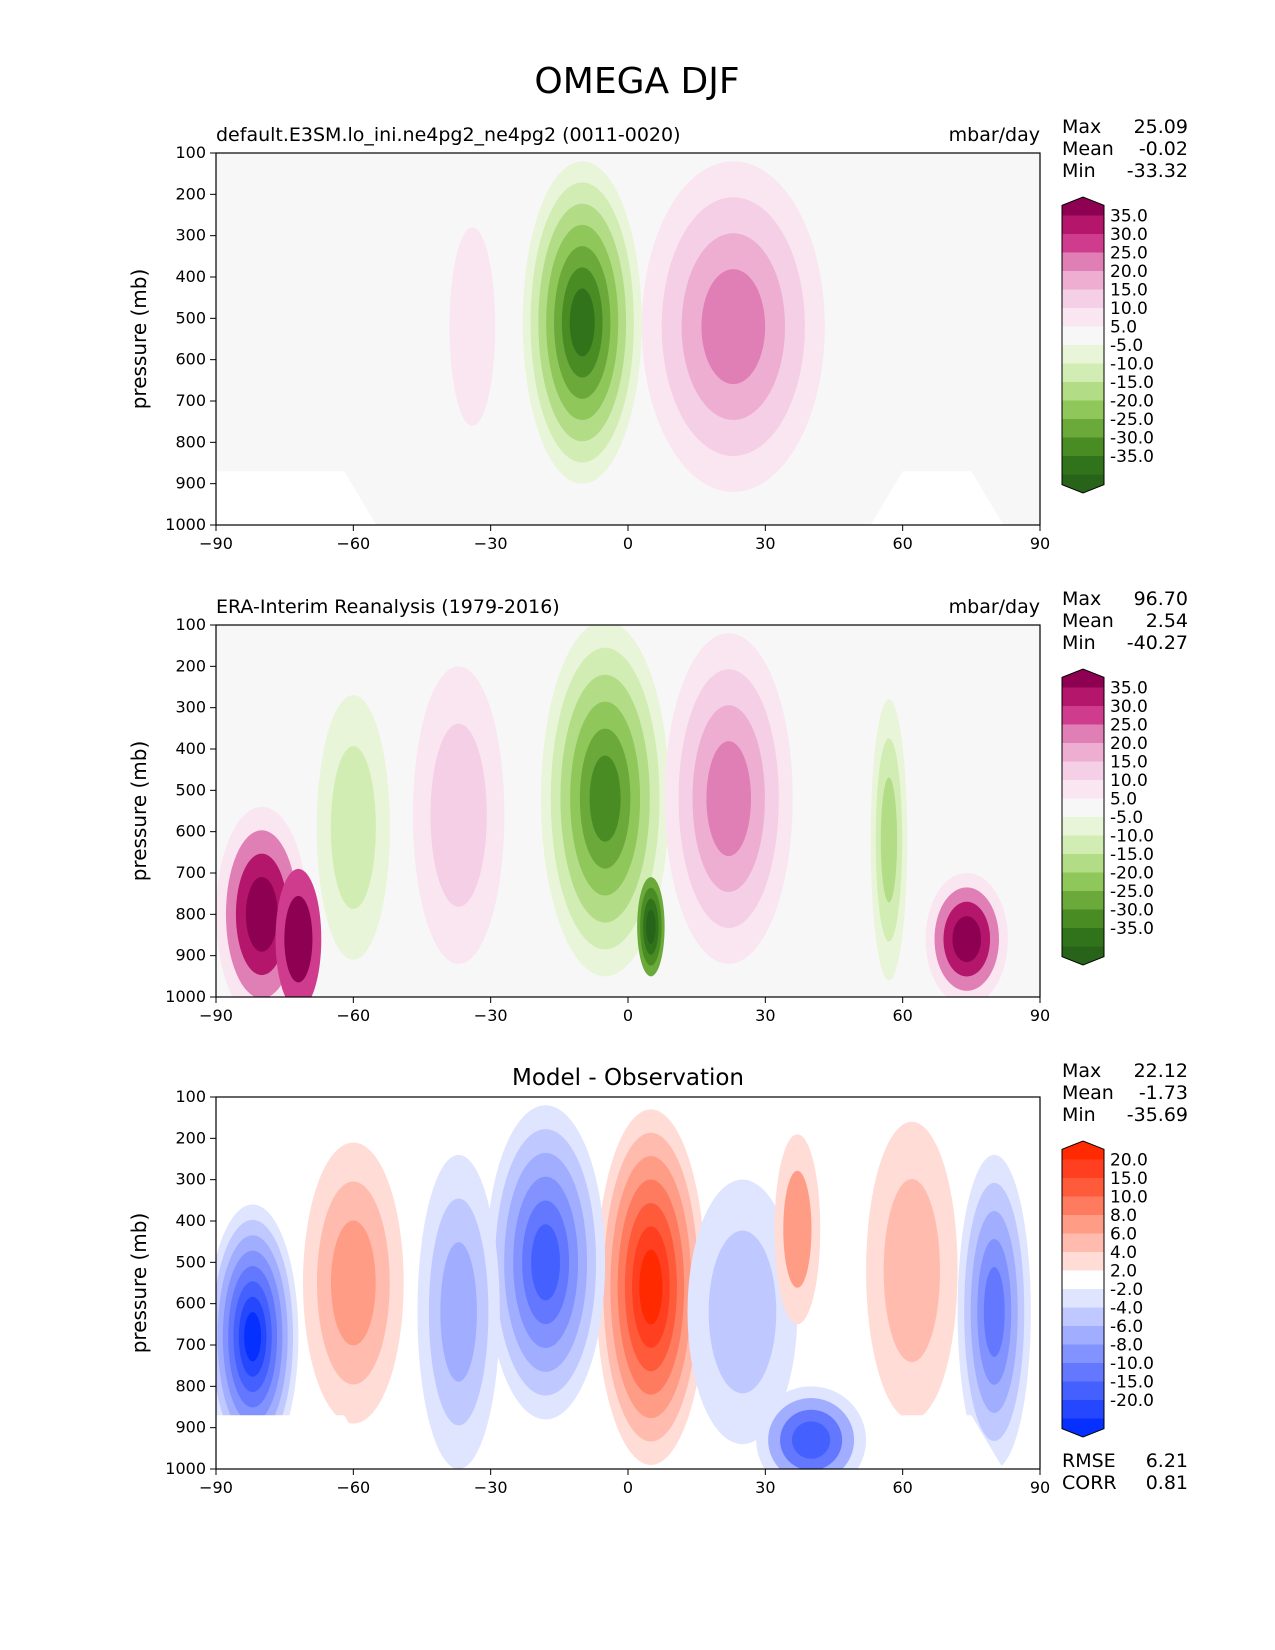 This screenshot has width=1275, height=1650. I want to click on colorbar-label: 10.0, so click(1129, 309).